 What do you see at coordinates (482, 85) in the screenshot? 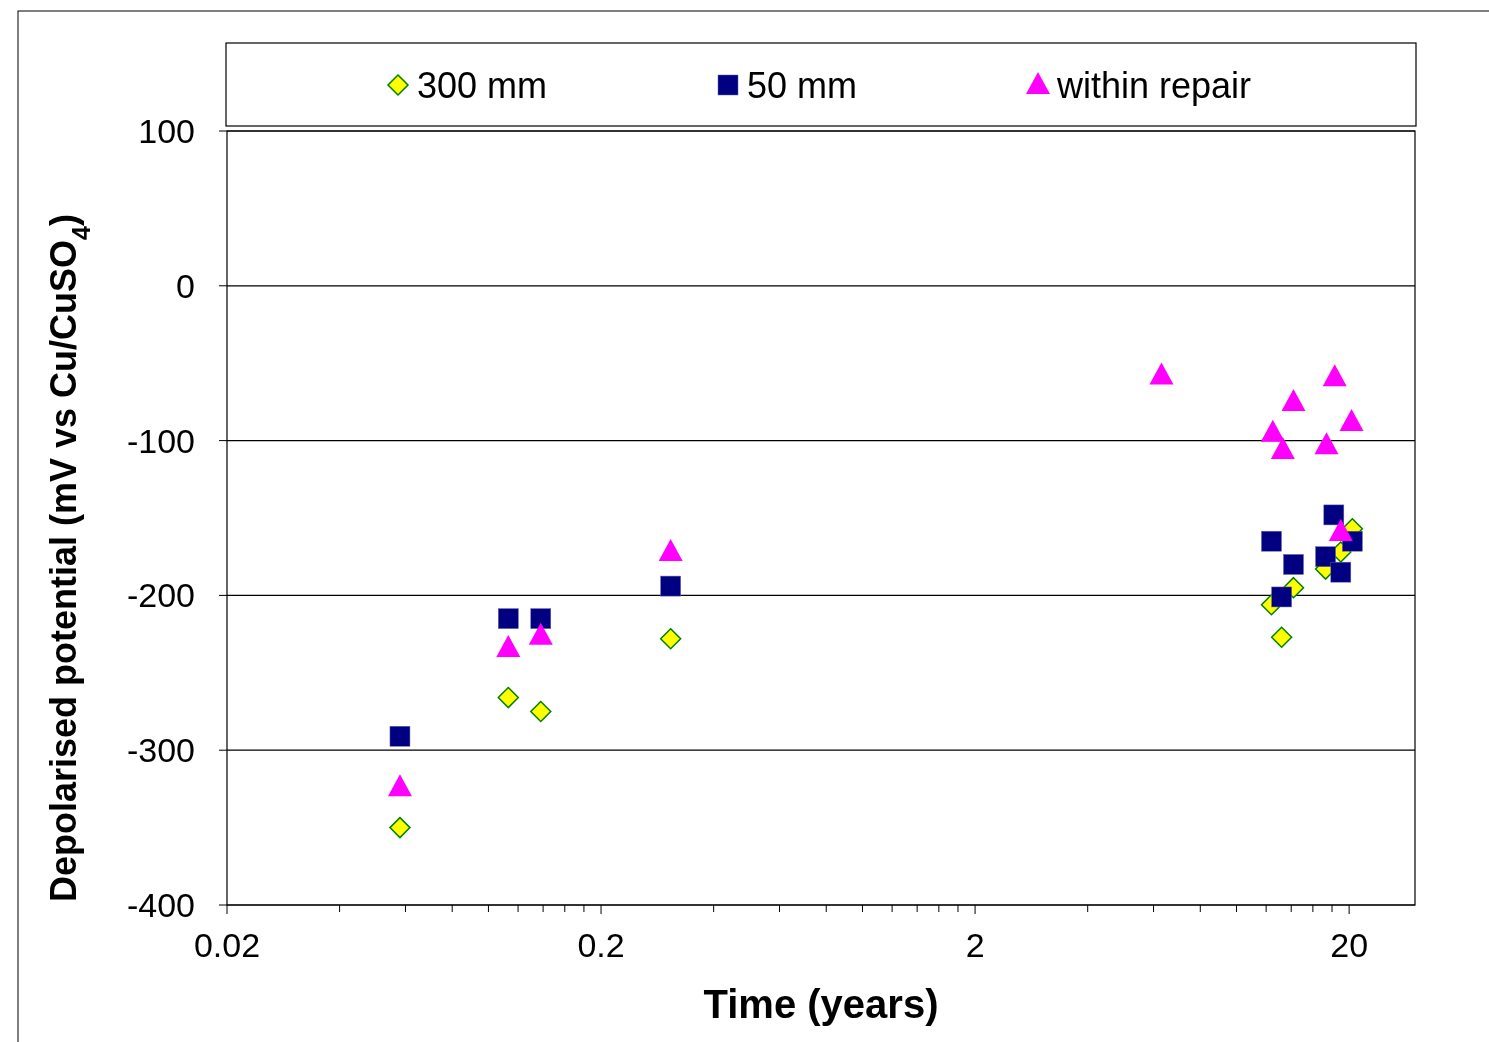
I see `legend-label: 300 mm` at bounding box center [482, 85].